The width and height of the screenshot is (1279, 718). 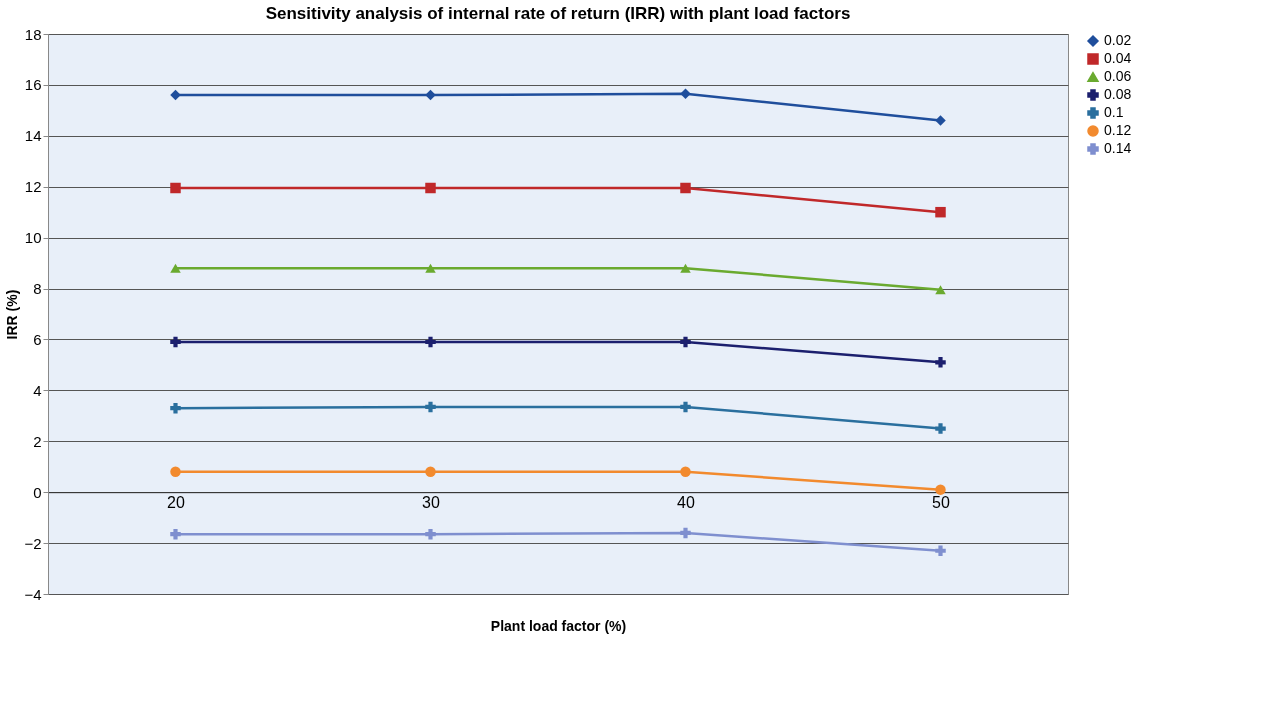 What do you see at coordinates (1118, 130) in the screenshot?
I see `legend-label: 0.12` at bounding box center [1118, 130].